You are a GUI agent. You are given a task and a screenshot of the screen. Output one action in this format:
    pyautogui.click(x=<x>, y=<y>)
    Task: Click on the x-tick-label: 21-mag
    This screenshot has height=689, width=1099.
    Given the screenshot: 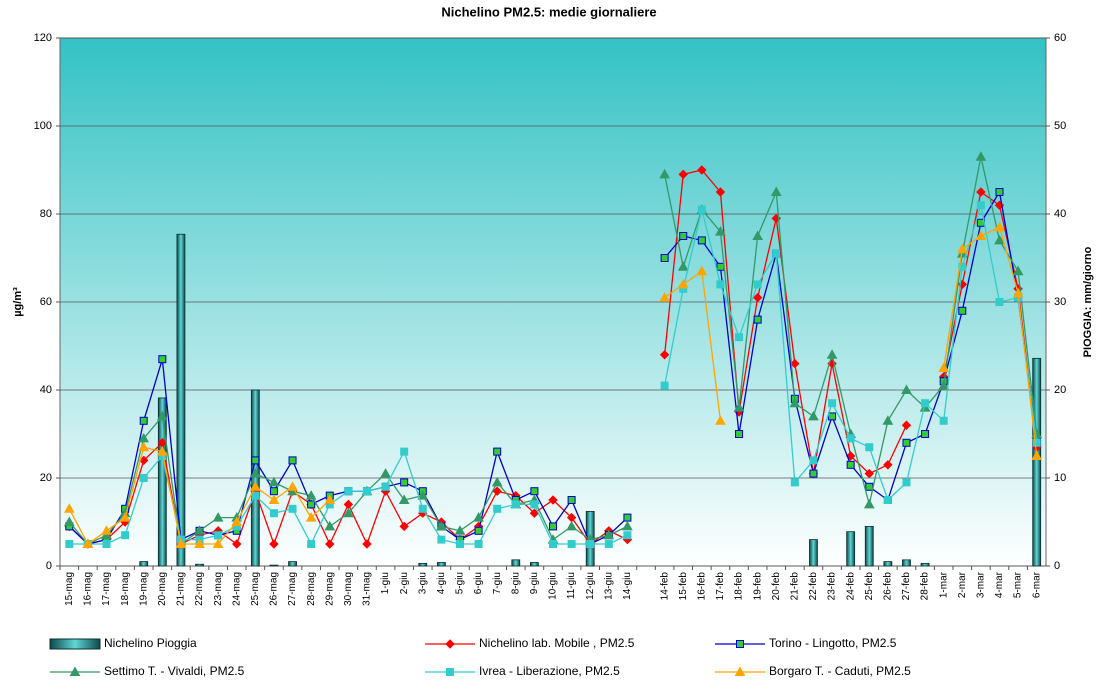 What is the action you would take?
    pyautogui.click(x=181, y=589)
    